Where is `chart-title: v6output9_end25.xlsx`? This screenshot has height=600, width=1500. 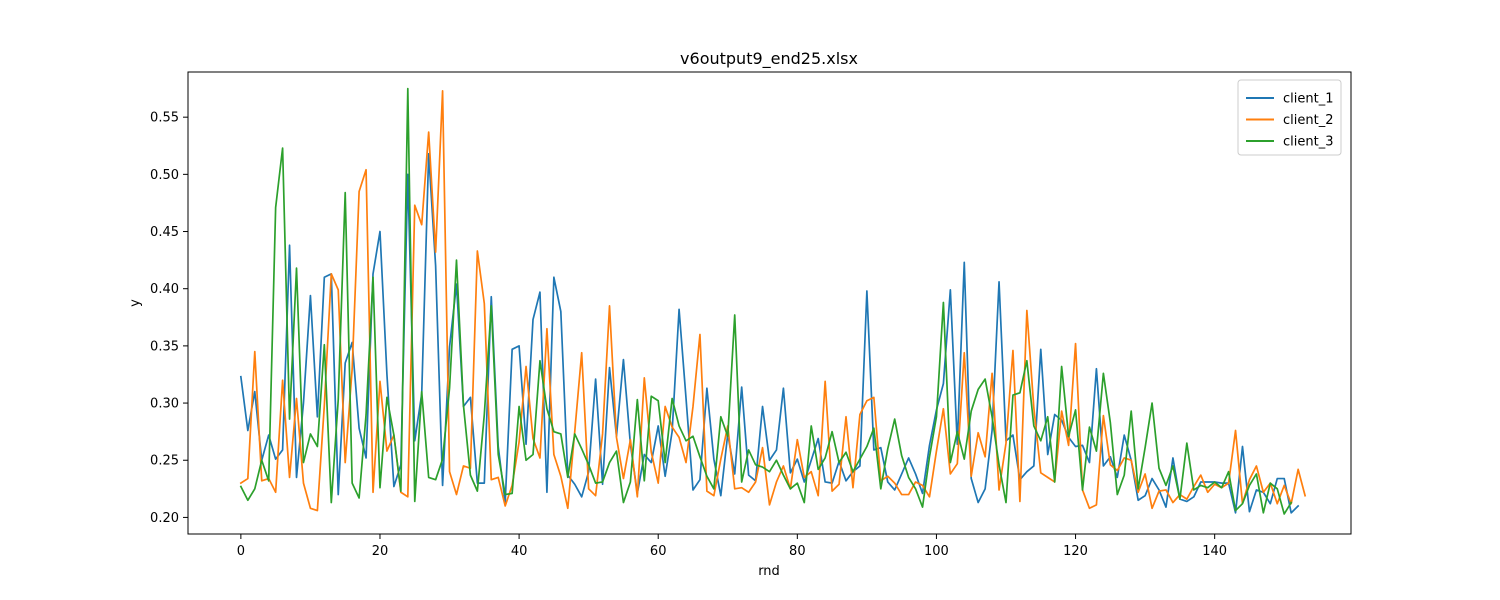
chart-title: v6output9_end25.xlsx is located at coordinates (769, 59).